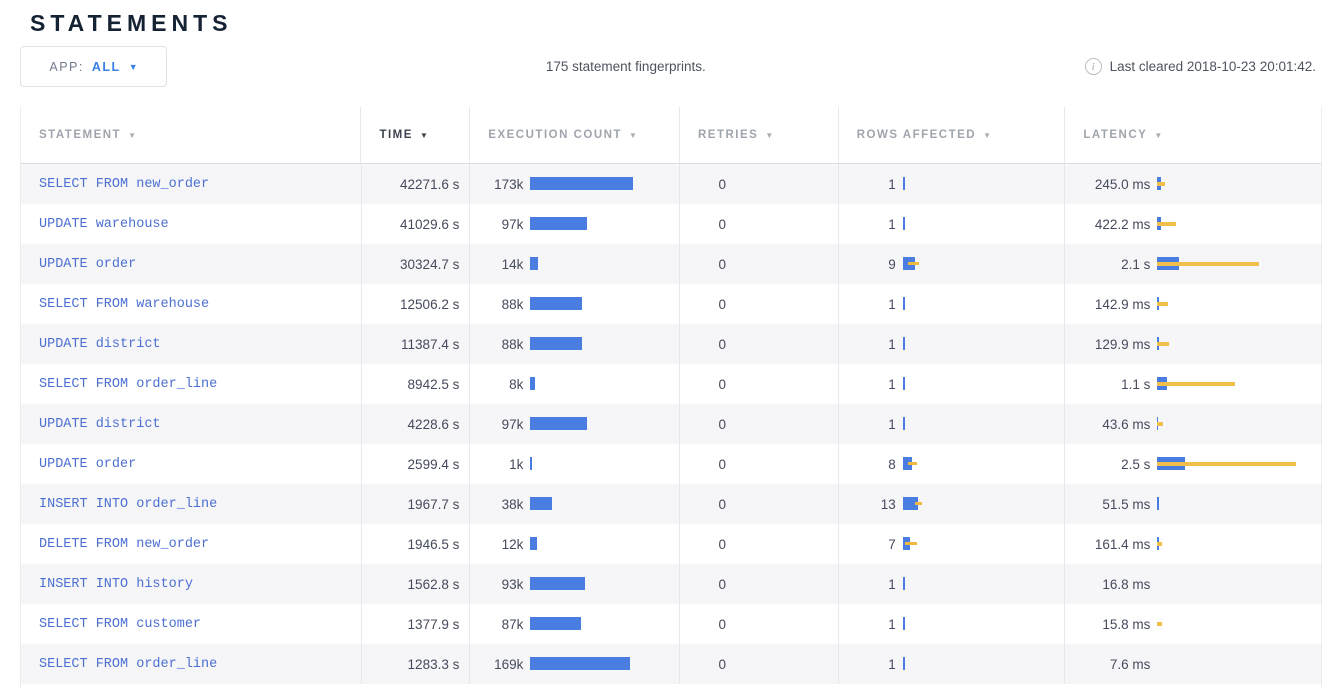 This screenshot has width=1336, height=692. I want to click on time-value: 12506.2 s, so click(415, 304).